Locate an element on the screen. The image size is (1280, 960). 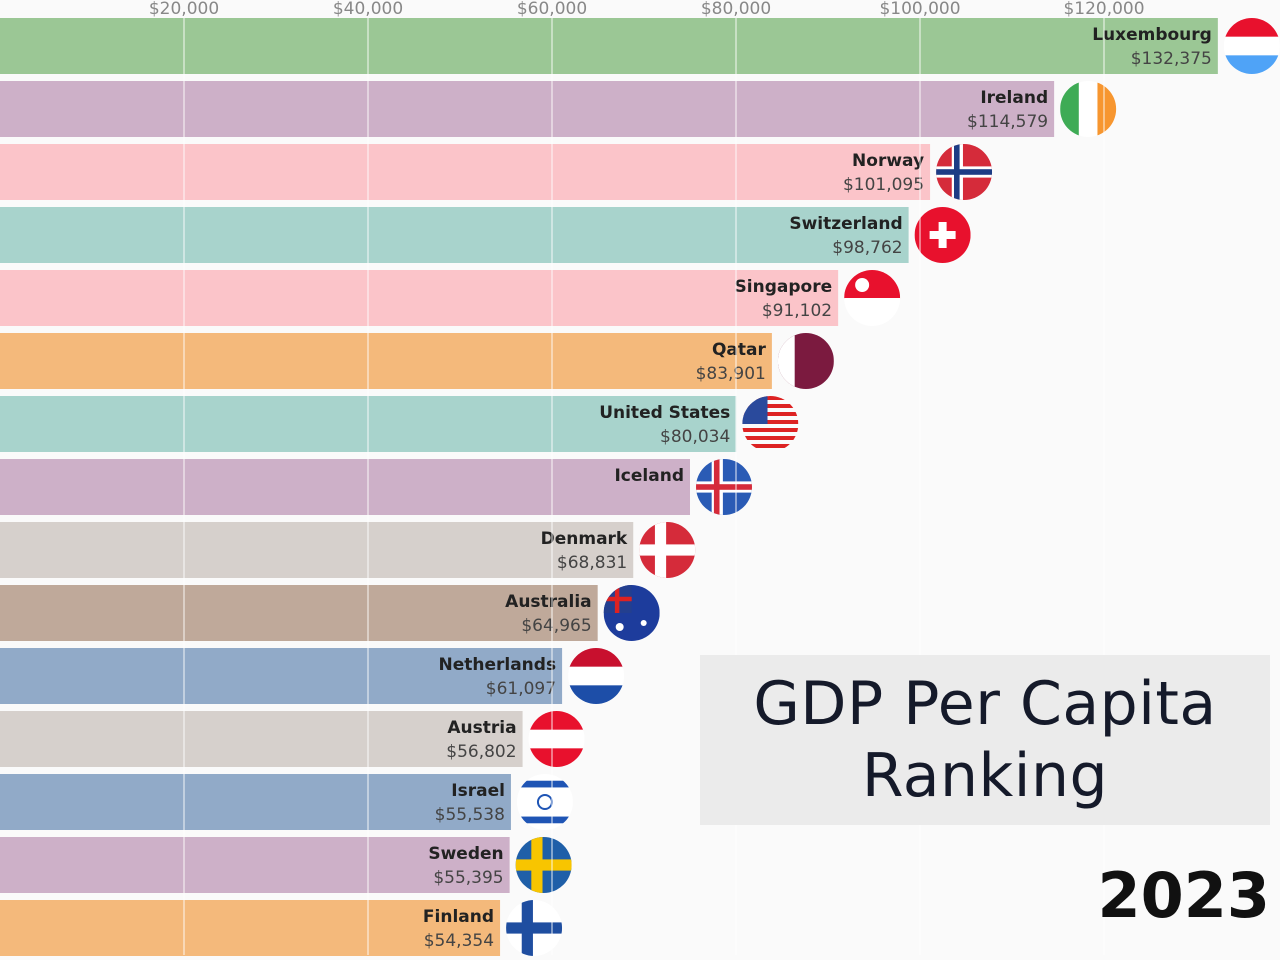
bar-row: Denmark $68,831 is located at coordinates (348, 550).